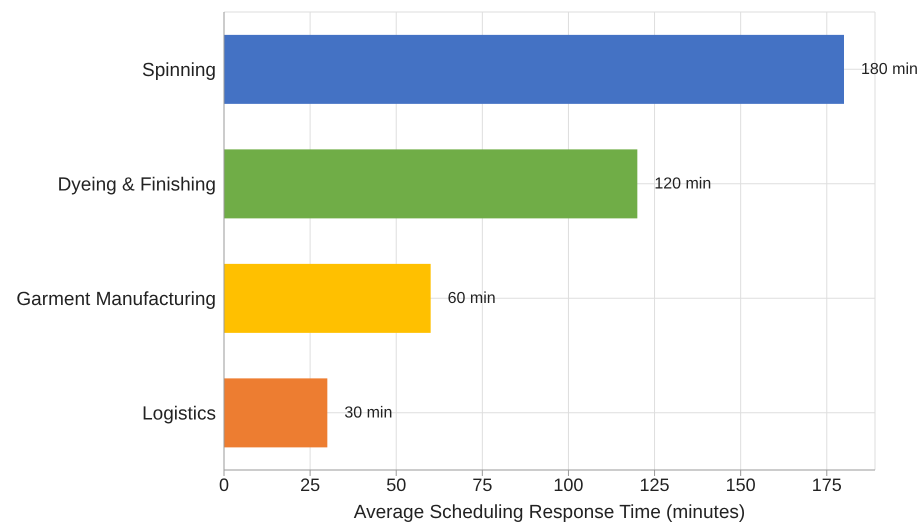 Image resolution: width=918 pixels, height=524 pixels. Describe the element at coordinates (655, 484) in the screenshot. I see `x-tick-label: 125` at that location.